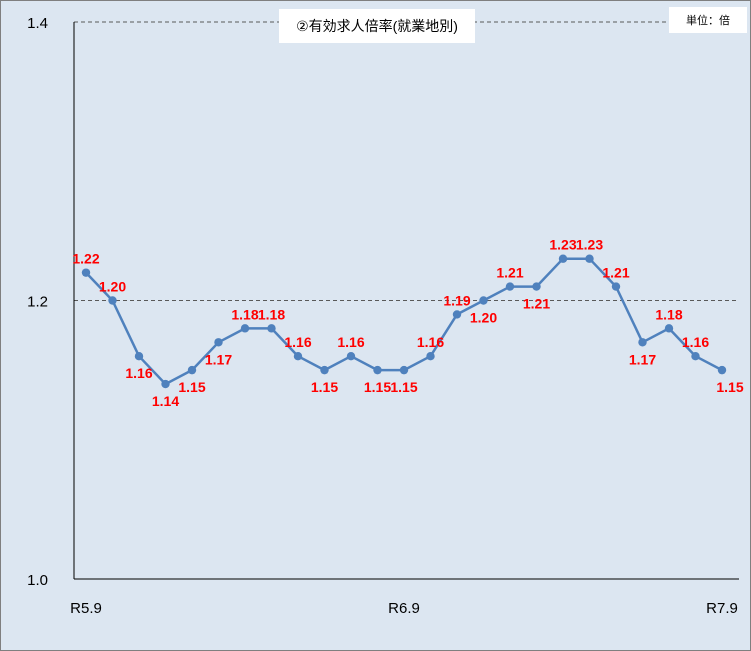 The height and width of the screenshot is (651, 751). I want to click on data-label-1: 1.20, so click(112, 287).